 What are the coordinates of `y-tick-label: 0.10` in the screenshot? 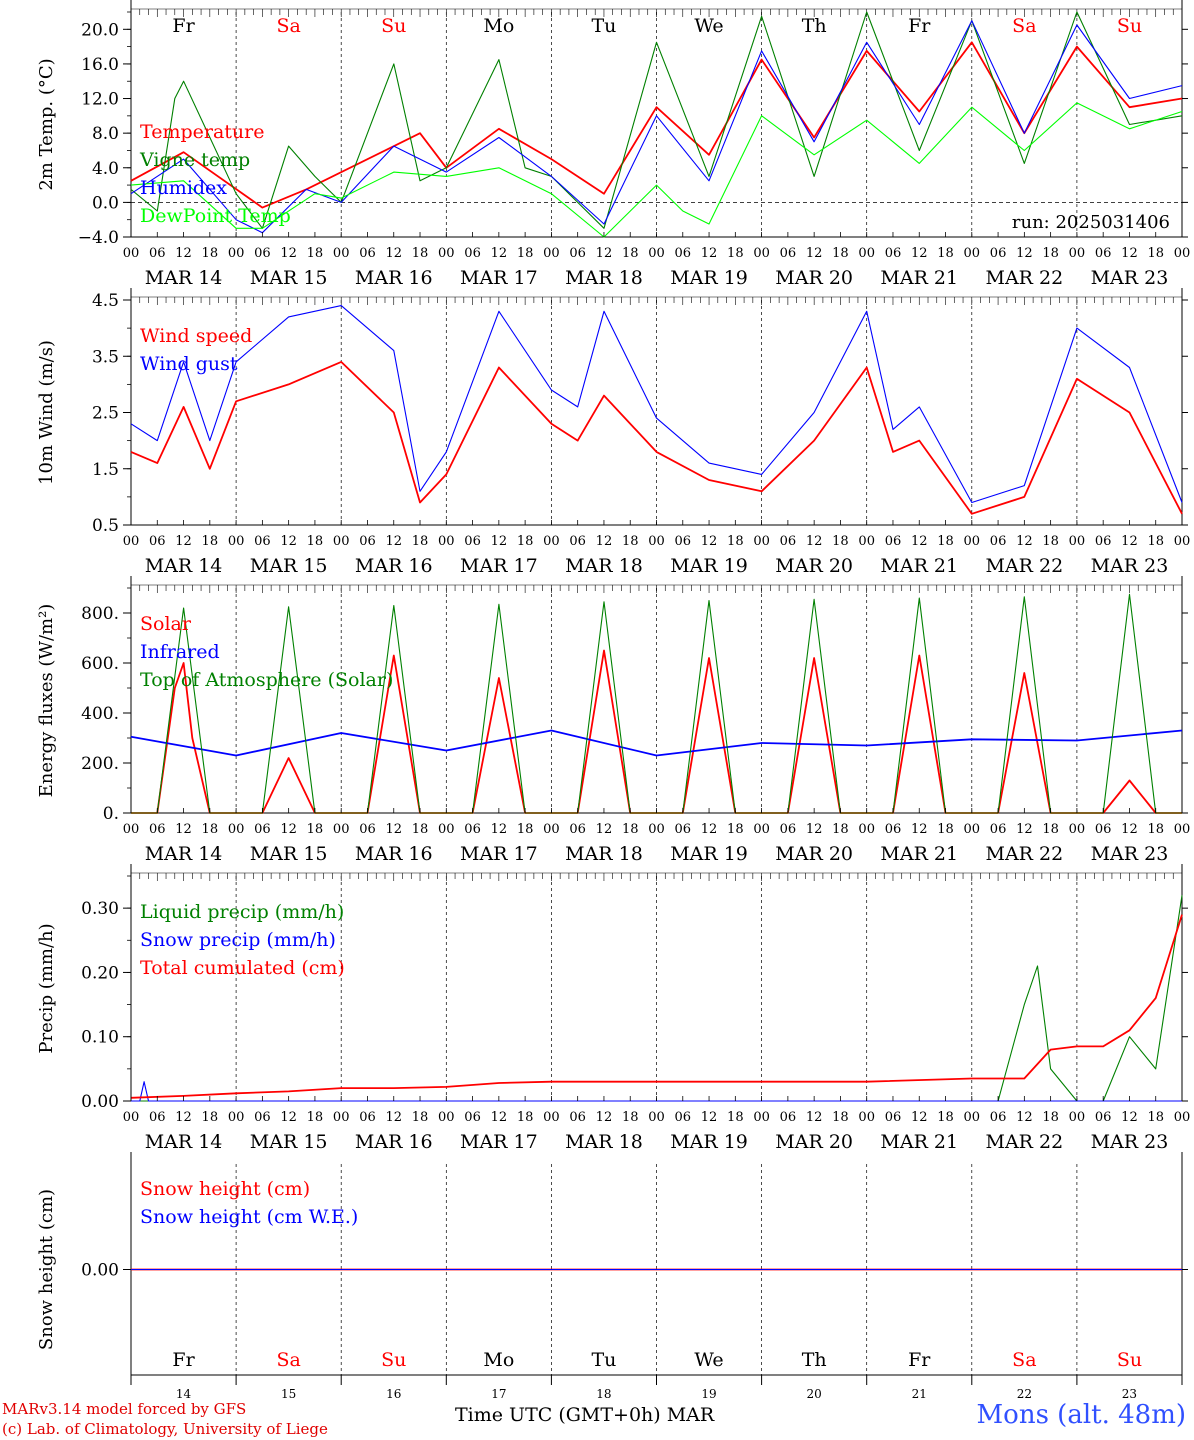 It's located at (100, 1038).